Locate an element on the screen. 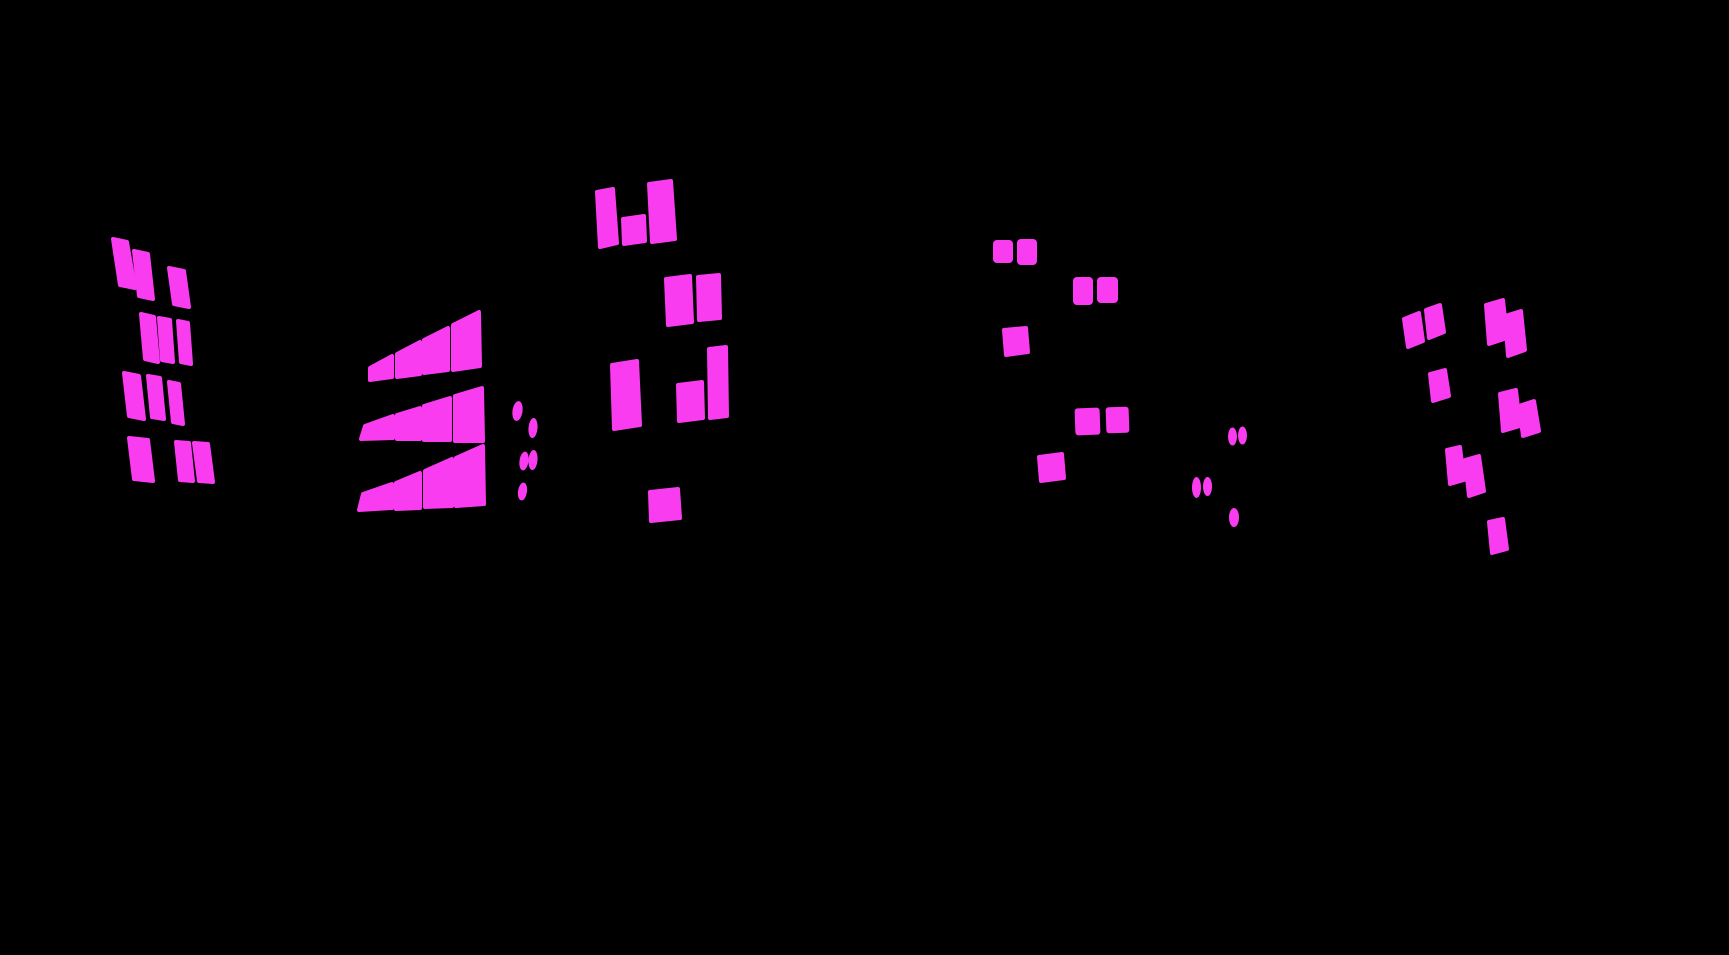 The height and width of the screenshot is (955, 1729). window-cluster-fan-wall is located at coordinates (421, 411).